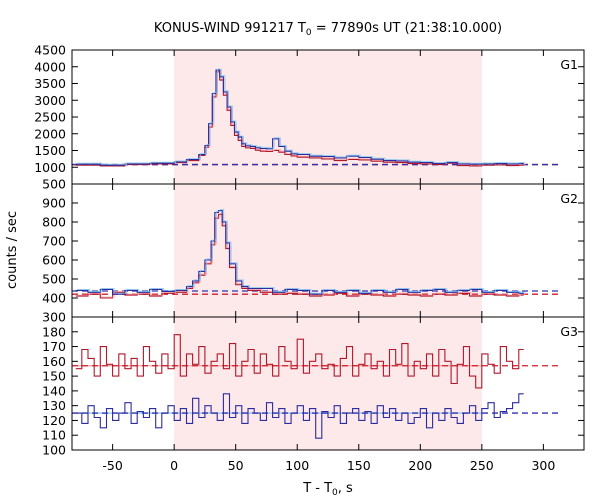 Image resolution: width=600 pixels, height=500 pixels. Describe the element at coordinates (359, 465) in the screenshot. I see `xtick-label: 150` at that location.